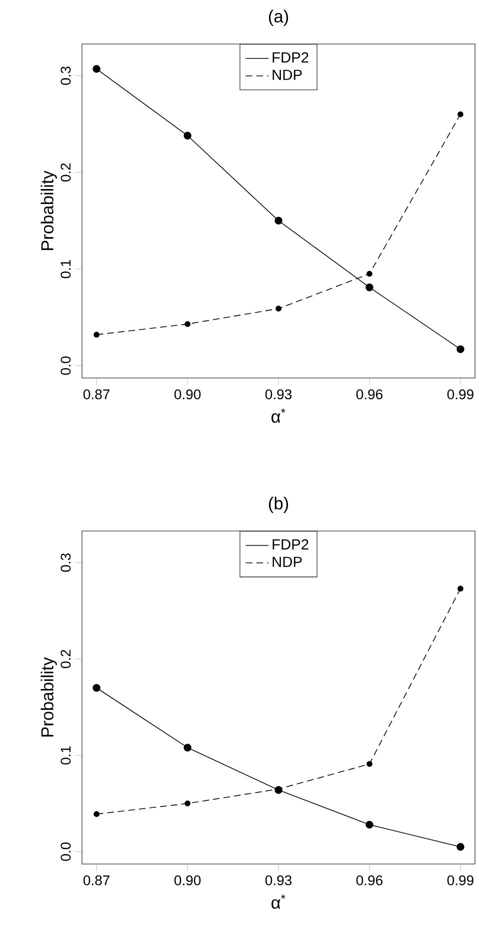 Image resolution: width=479 pixels, height=935 pixels. Describe the element at coordinates (278, 18) in the screenshot. I see `chart-title: (a)` at that location.